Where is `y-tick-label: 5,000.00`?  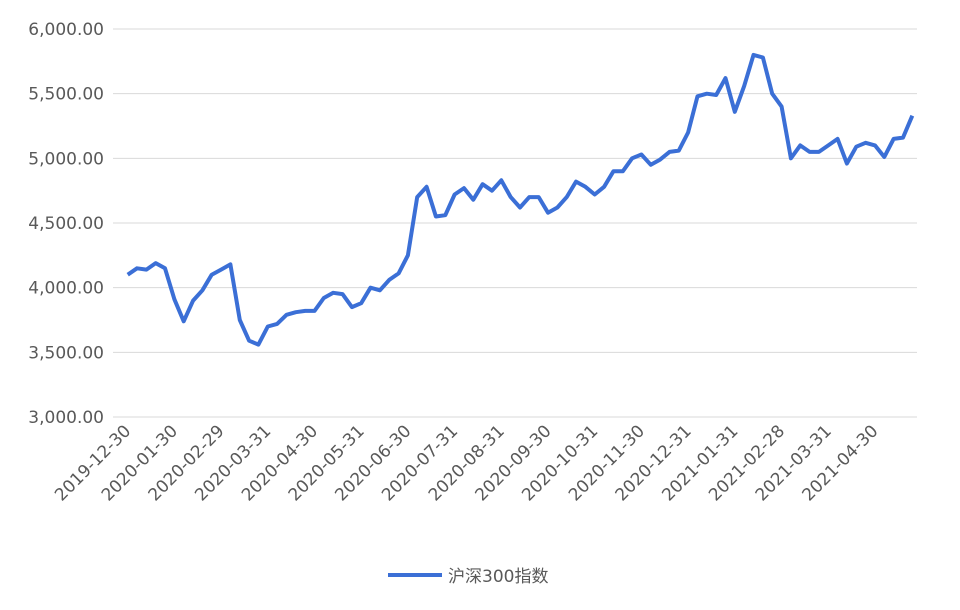 y-tick-label: 5,000.00 is located at coordinates (66, 159).